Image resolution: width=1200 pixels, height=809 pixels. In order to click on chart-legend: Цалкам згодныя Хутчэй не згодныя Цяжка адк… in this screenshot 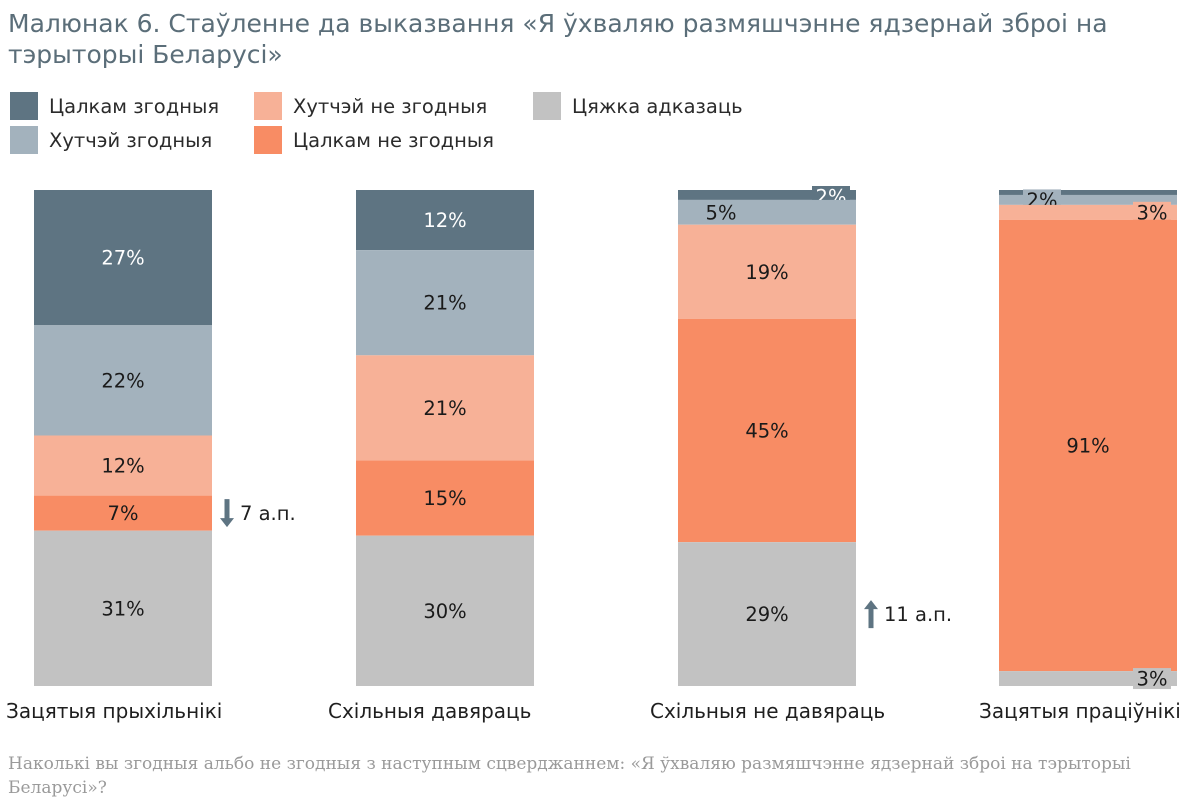, I will do `click(410, 125)`.